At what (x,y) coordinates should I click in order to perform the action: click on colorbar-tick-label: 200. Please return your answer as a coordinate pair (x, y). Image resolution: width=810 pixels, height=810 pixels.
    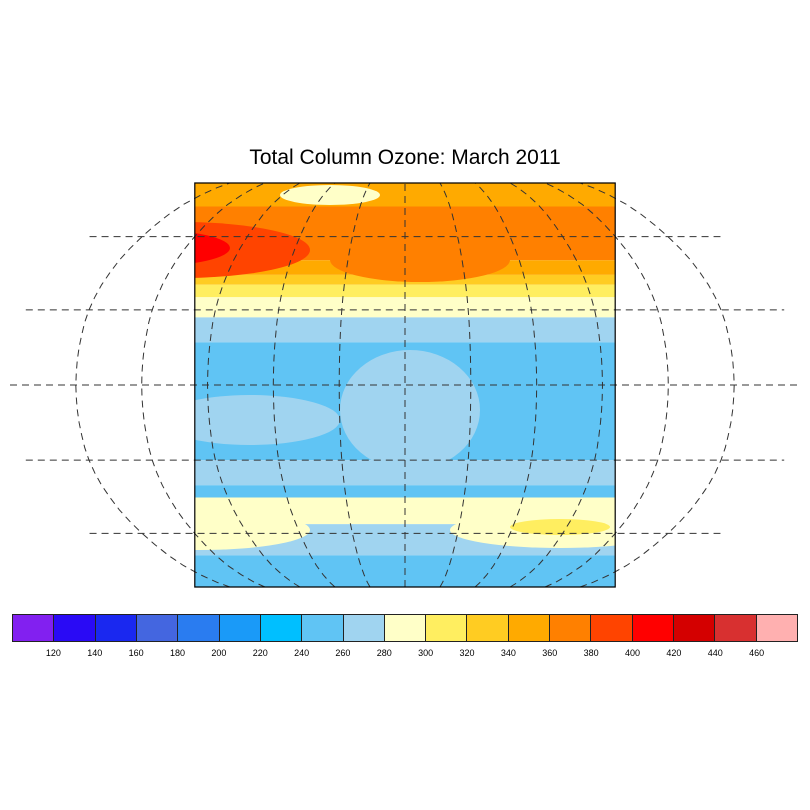
    Looking at the image, I should click on (219, 653).